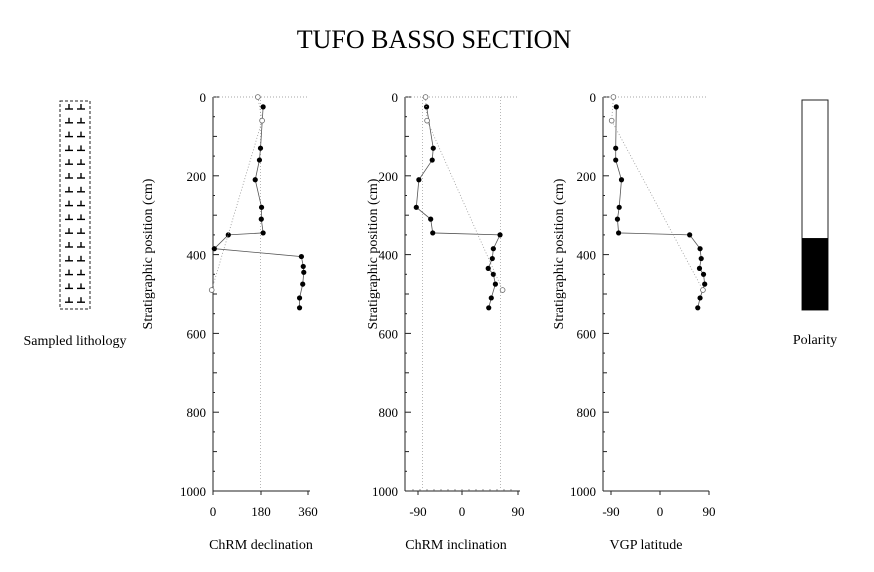 The width and height of the screenshot is (874, 572). What do you see at coordinates (815, 340) in the screenshot?
I see `polarity-label: Polarity` at bounding box center [815, 340].